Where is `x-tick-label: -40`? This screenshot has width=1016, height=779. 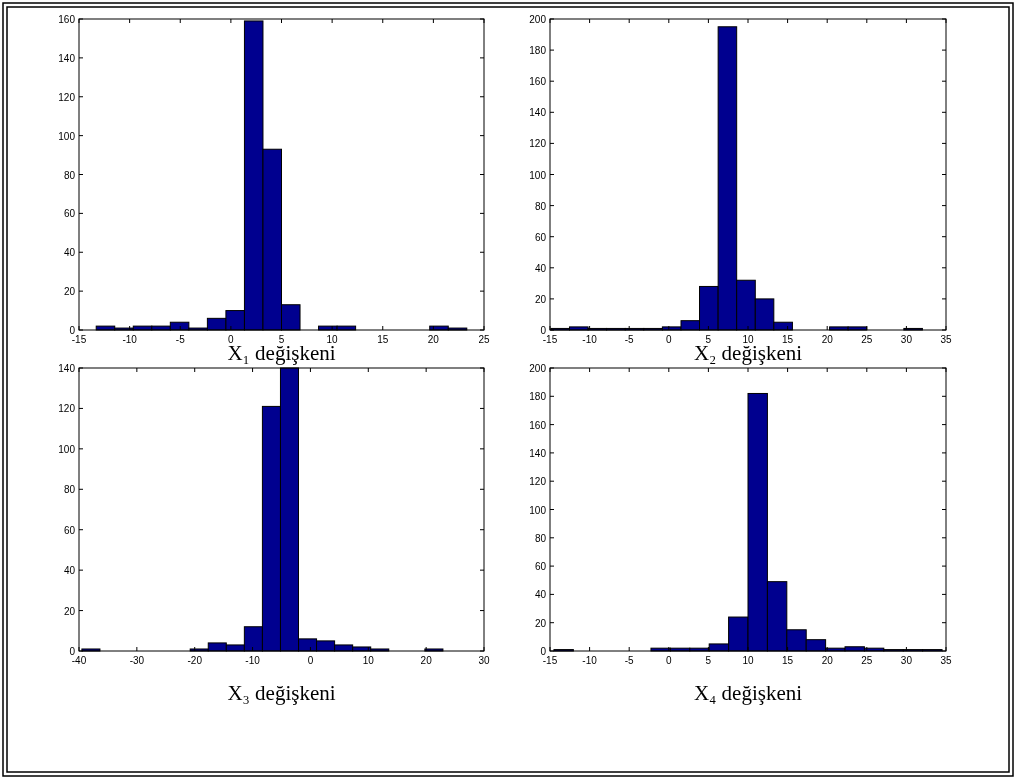 x-tick-label: -40 is located at coordinates (79, 660).